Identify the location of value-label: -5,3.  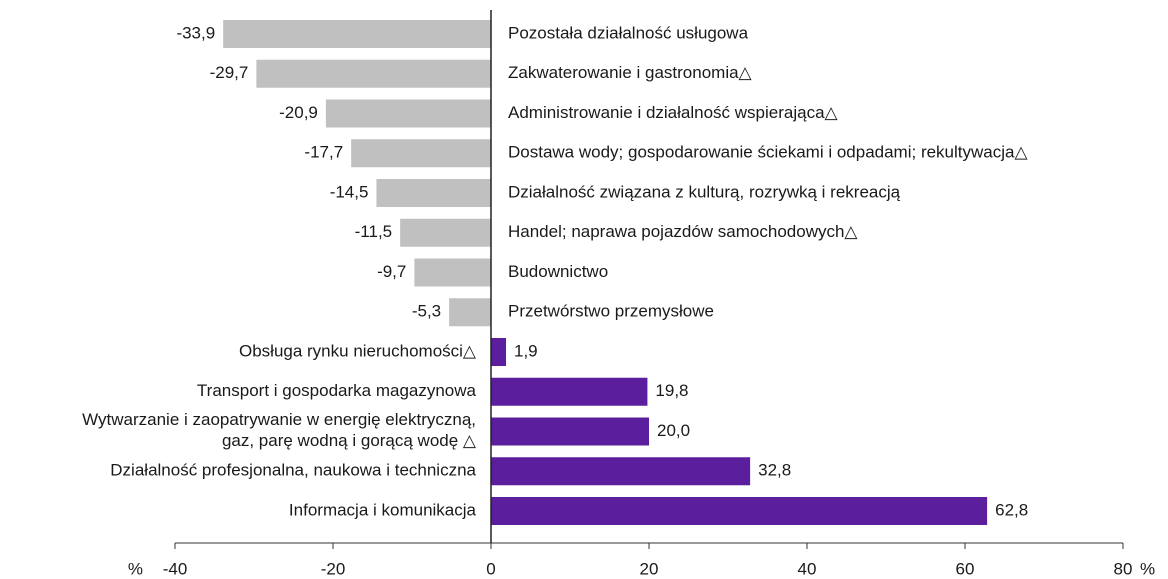
(426, 311).